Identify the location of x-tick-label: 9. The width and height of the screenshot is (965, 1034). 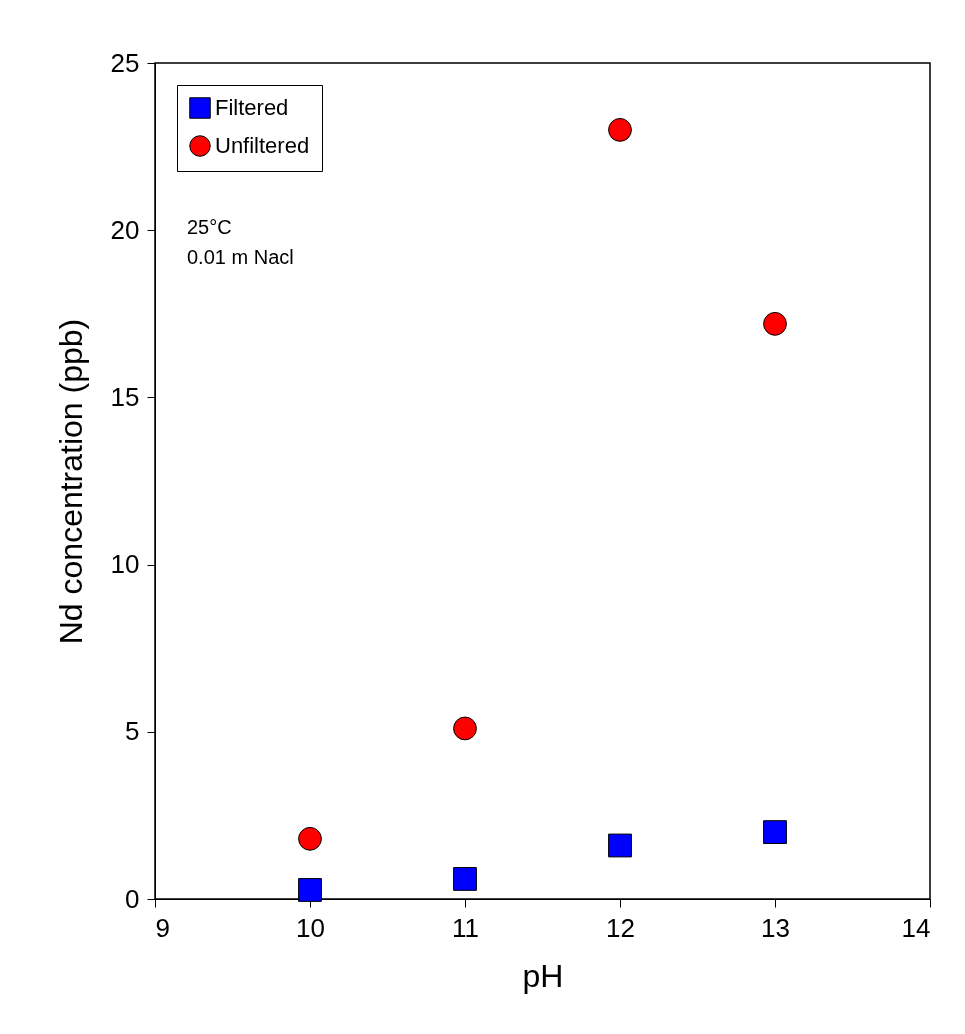
(162, 927).